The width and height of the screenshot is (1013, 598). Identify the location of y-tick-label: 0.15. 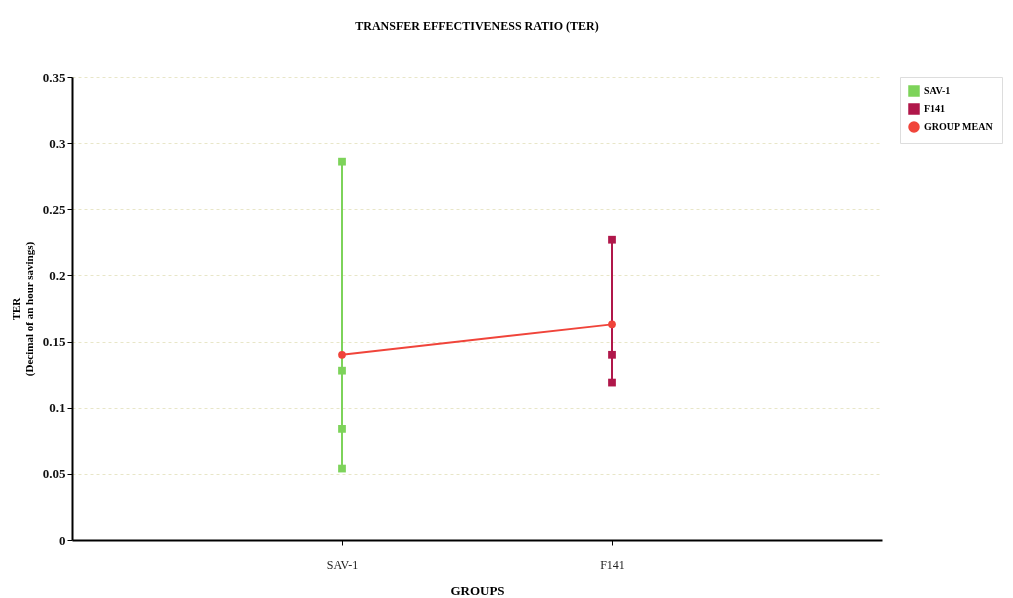
(54, 342).